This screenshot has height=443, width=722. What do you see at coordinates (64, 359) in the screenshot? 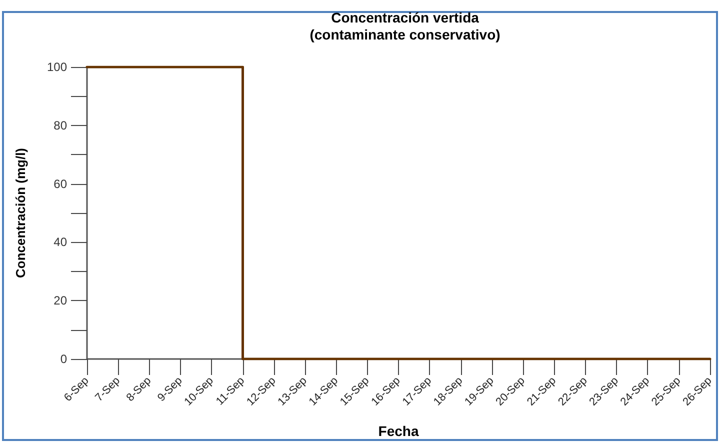
I see `y-tick-label: 0` at bounding box center [64, 359].